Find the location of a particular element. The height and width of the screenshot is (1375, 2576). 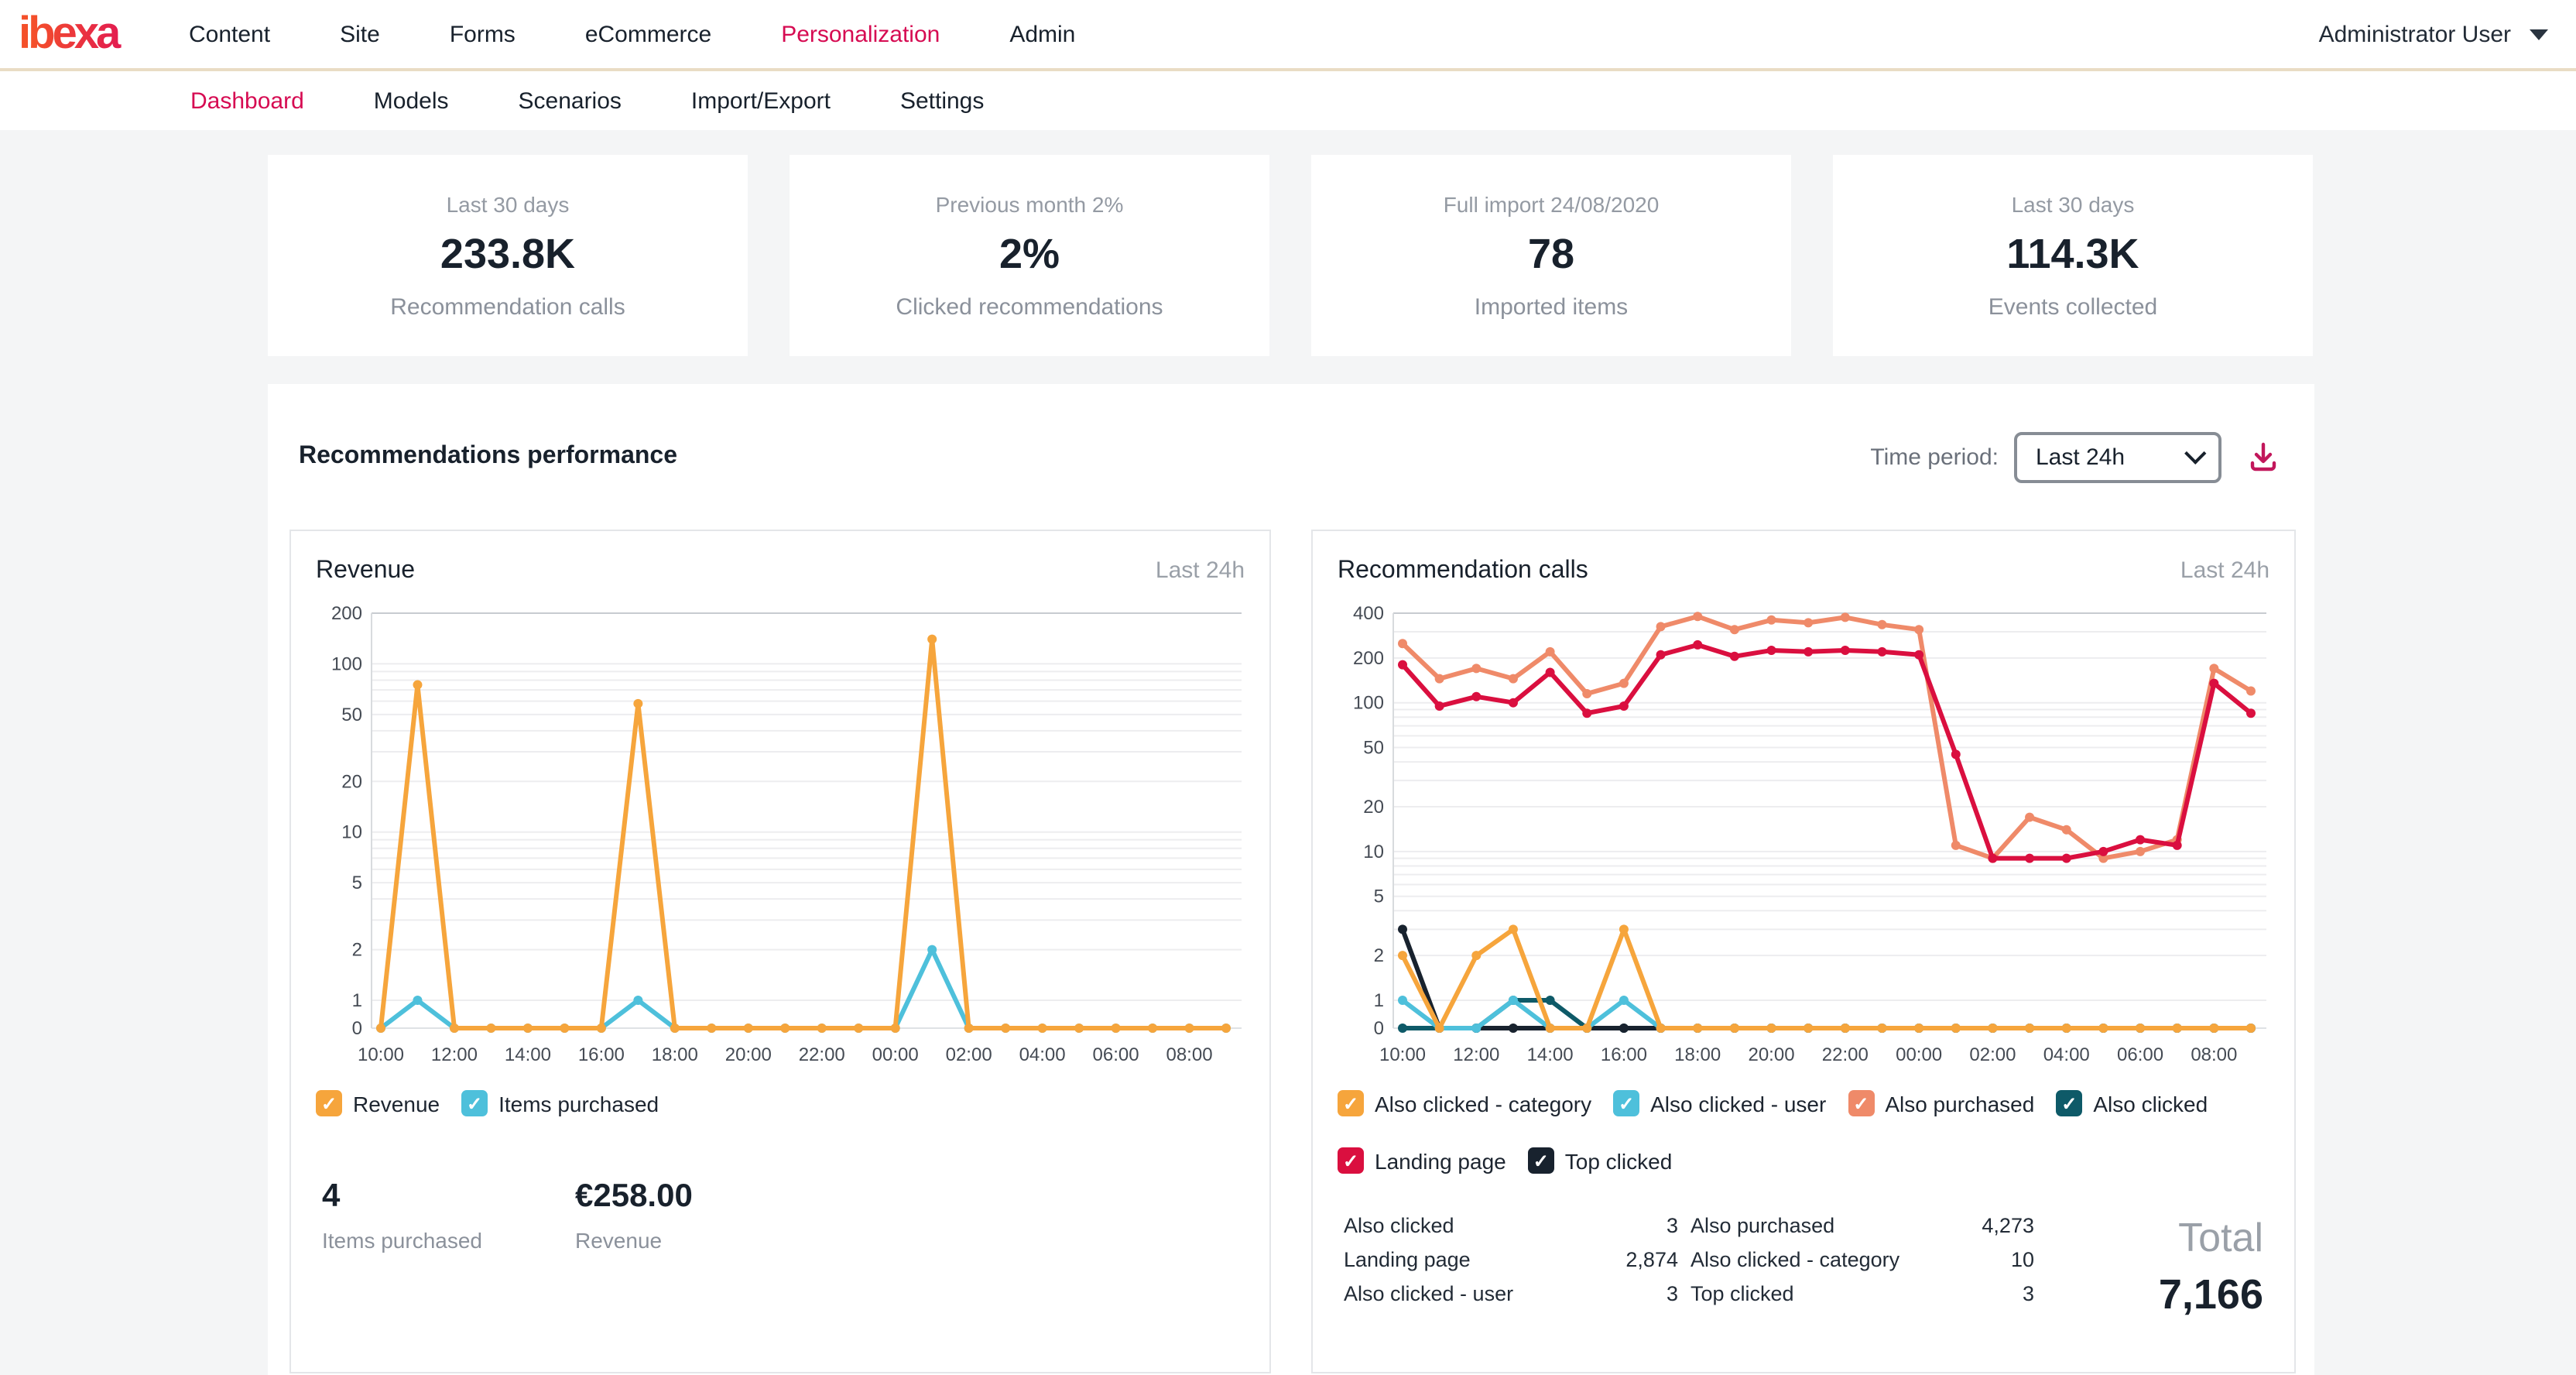

legend-checkbox-items-purchased: ✓ is located at coordinates (474, 1103).